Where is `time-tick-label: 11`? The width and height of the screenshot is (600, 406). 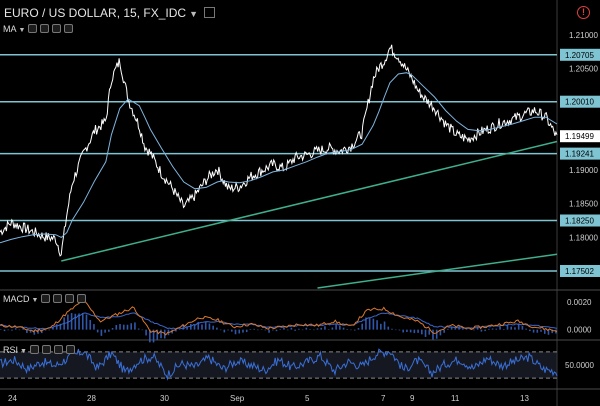 time-tick-label: 11 is located at coordinates (455, 398).